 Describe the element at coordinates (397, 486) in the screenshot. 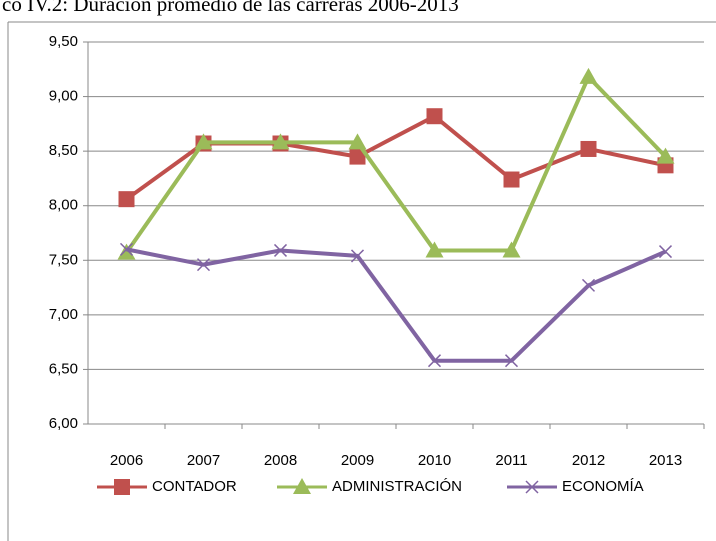

I see `legend-label: ADMINISTRACIÓN` at that location.